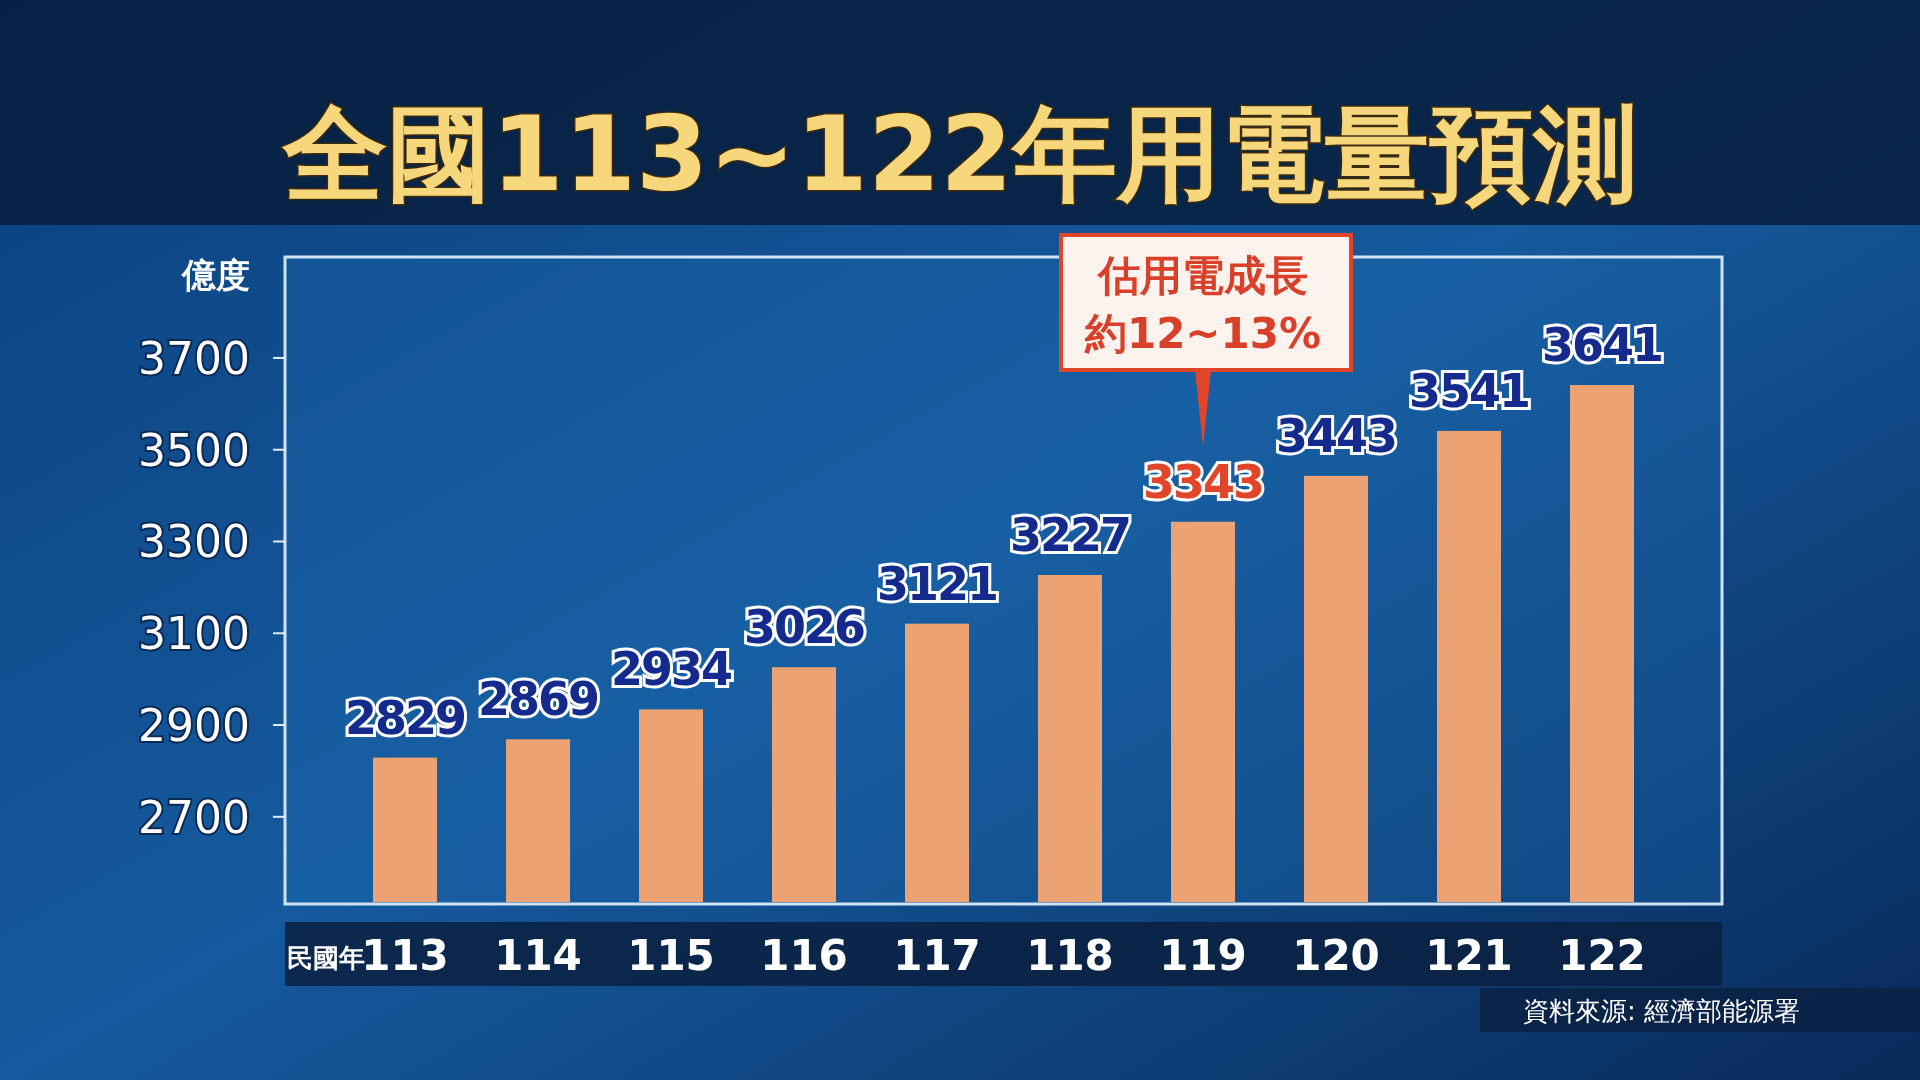 The image size is (1920, 1080). What do you see at coordinates (194, 450) in the screenshot?
I see `y-tick-label: 3500` at bounding box center [194, 450].